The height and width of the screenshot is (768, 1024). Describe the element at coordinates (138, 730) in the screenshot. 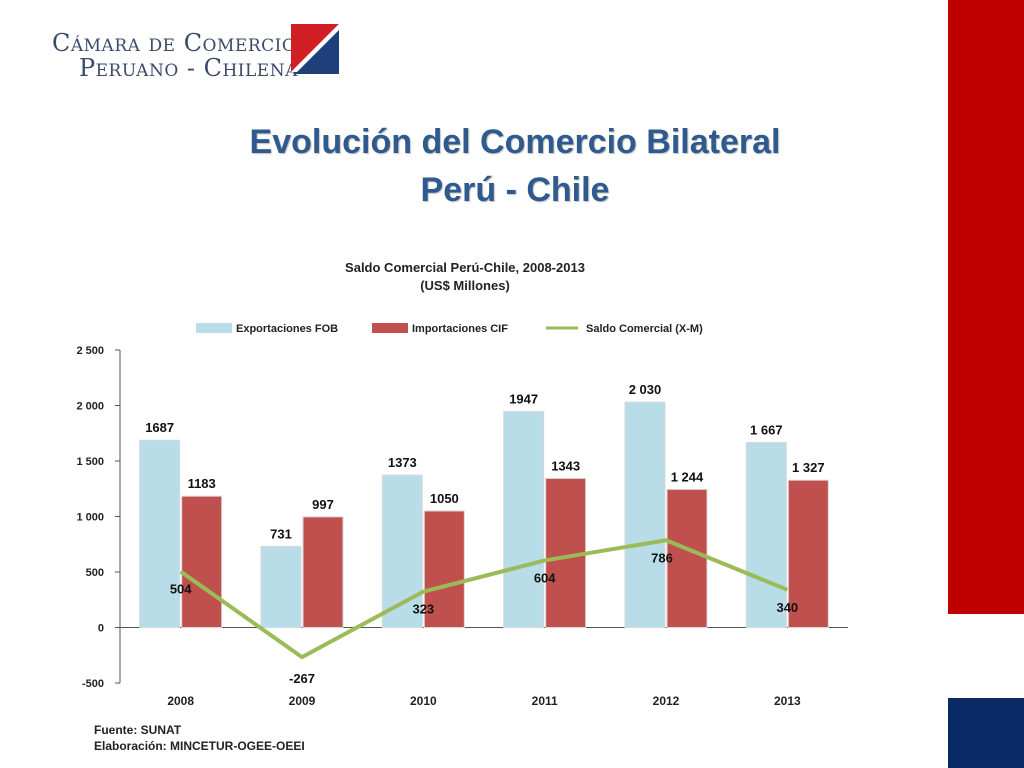

I see `source-text: Fuente: SUNAT` at that location.